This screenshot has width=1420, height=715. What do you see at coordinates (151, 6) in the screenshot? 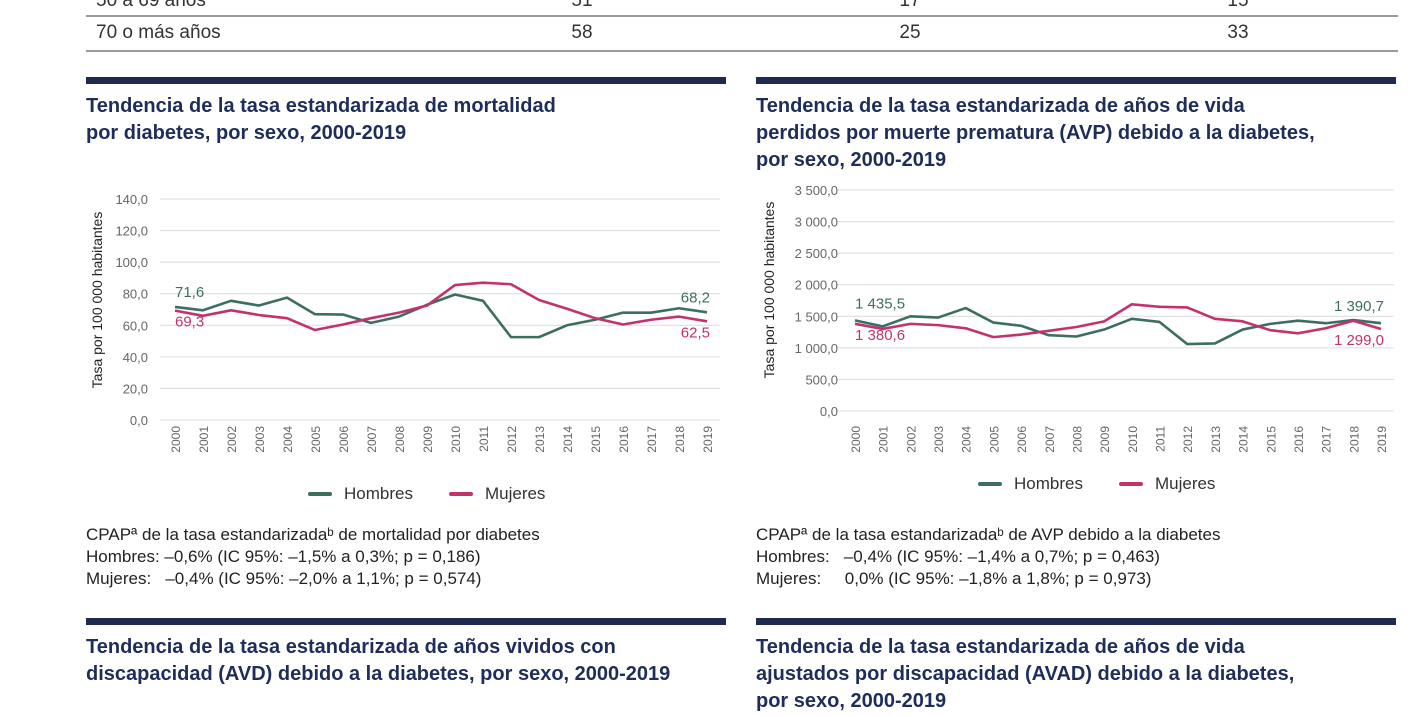
I see `table-row-label: 50 a 69 años` at bounding box center [151, 6].